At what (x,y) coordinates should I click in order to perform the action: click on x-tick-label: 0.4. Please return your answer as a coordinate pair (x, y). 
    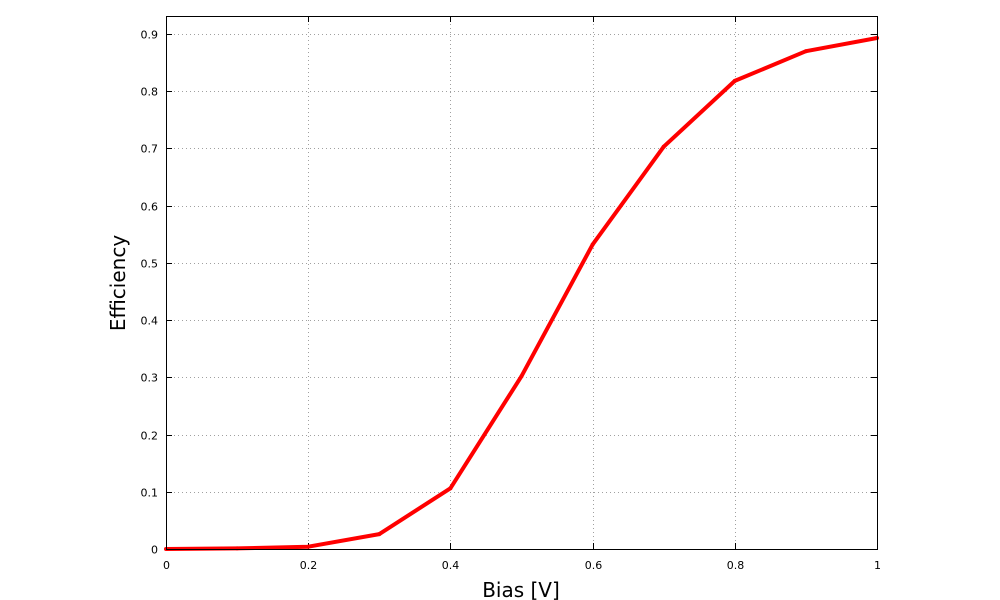
    Looking at the image, I should click on (451, 565).